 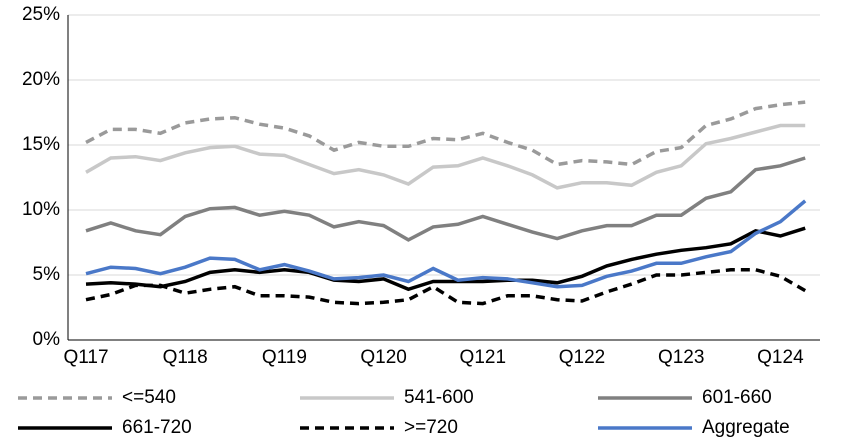 What do you see at coordinates (780, 357) in the screenshot?
I see `x-tick-label: Q124` at bounding box center [780, 357].